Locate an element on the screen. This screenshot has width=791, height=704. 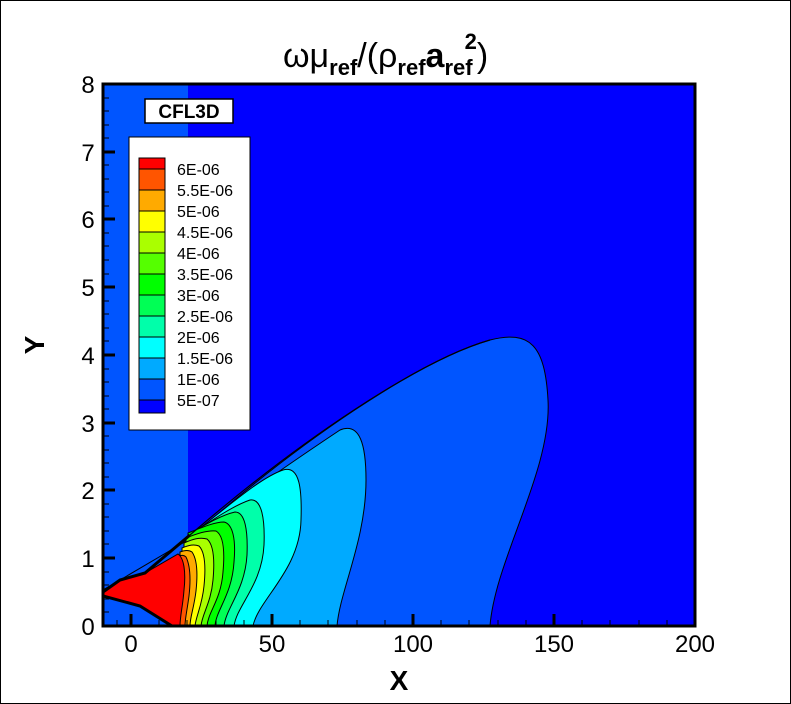
legend-label: 3.5E-06 is located at coordinates (205, 275).